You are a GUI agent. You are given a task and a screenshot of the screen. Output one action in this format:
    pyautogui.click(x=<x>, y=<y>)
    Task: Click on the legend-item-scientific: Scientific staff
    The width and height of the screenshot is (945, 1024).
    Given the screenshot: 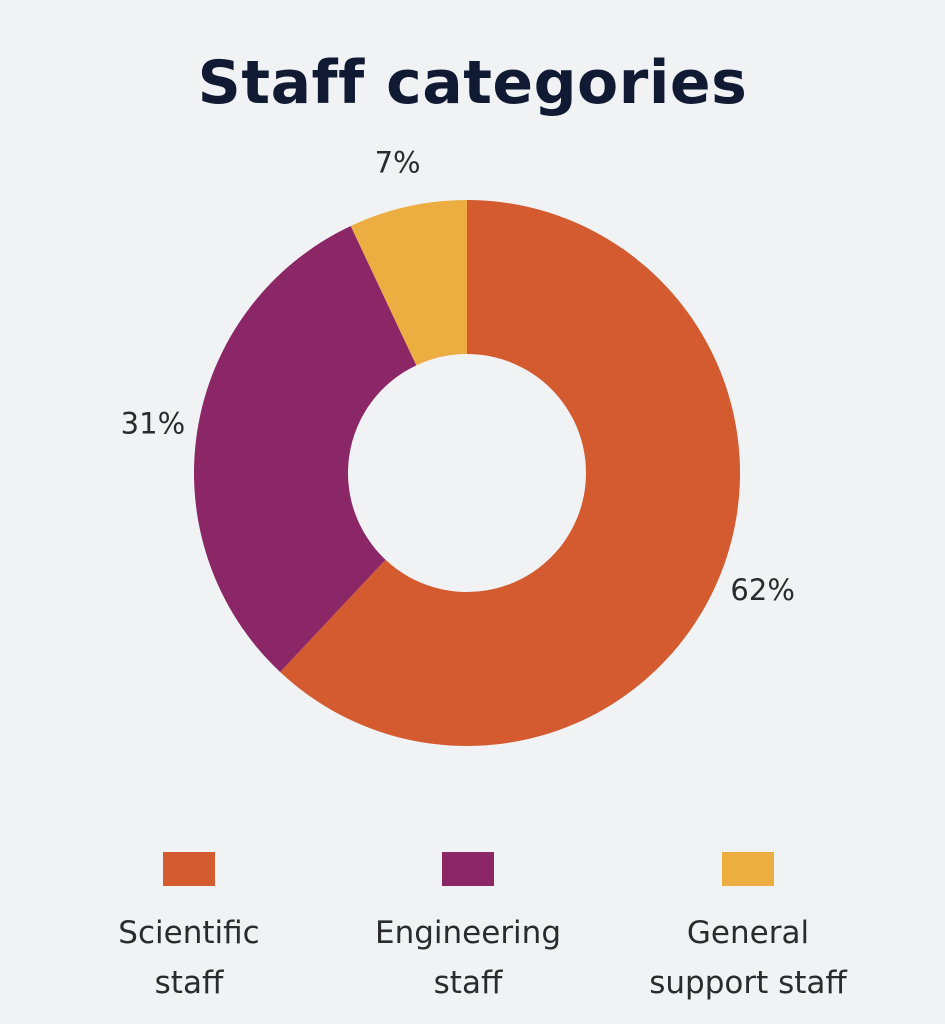 What is the action you would take?
    pyautogui.click(x=189, y=930)
    